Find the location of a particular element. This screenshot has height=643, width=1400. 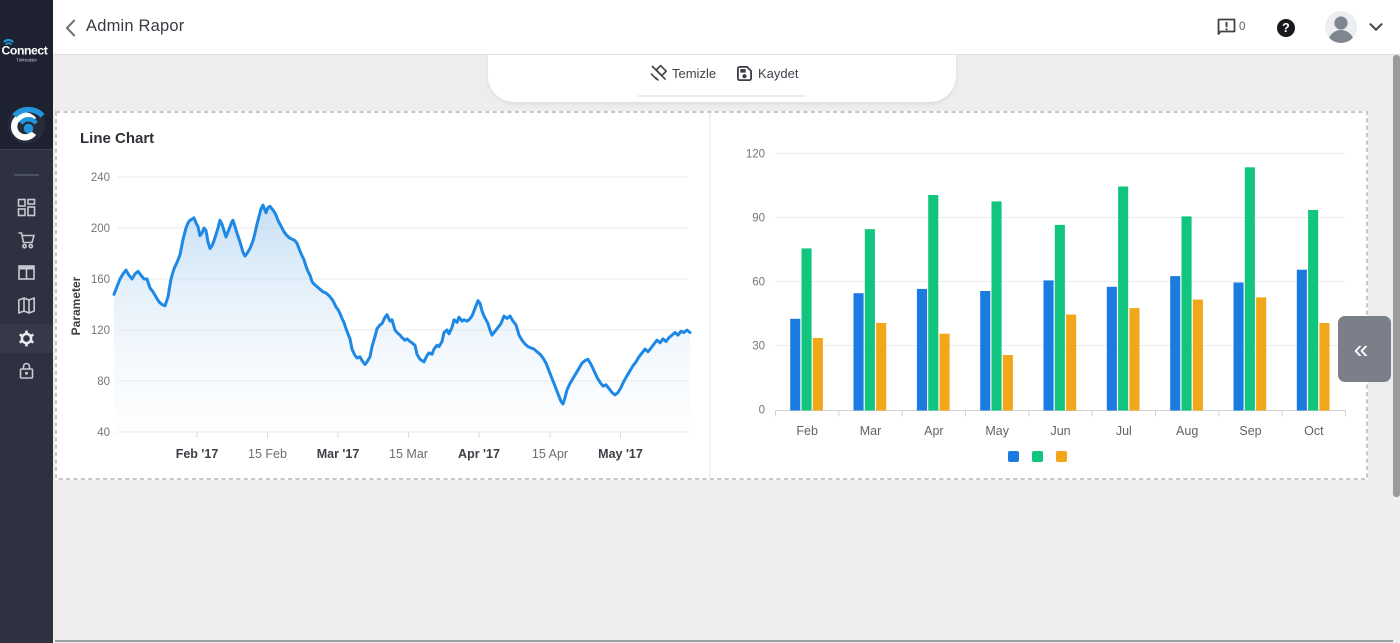

svg-text: 200 is located at coordinates (100, 229).